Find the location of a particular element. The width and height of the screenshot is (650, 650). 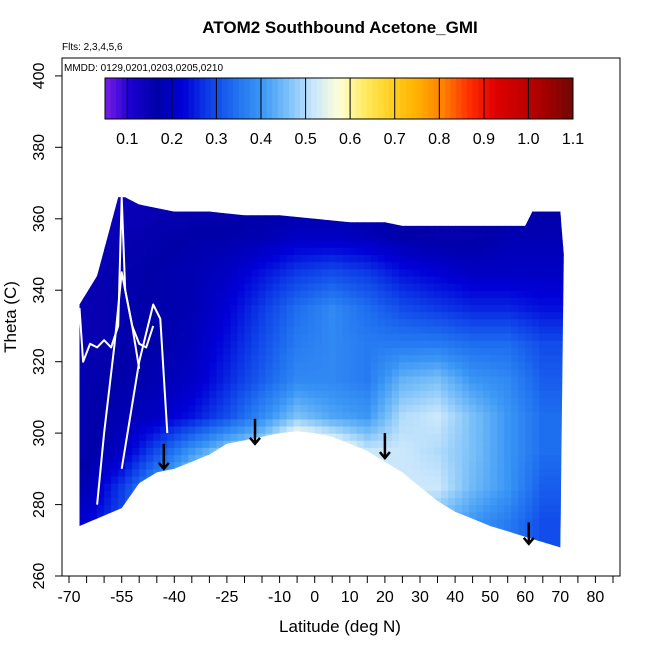

colorbar-tick-label: 0.7 is located at coordinates (395, 139).